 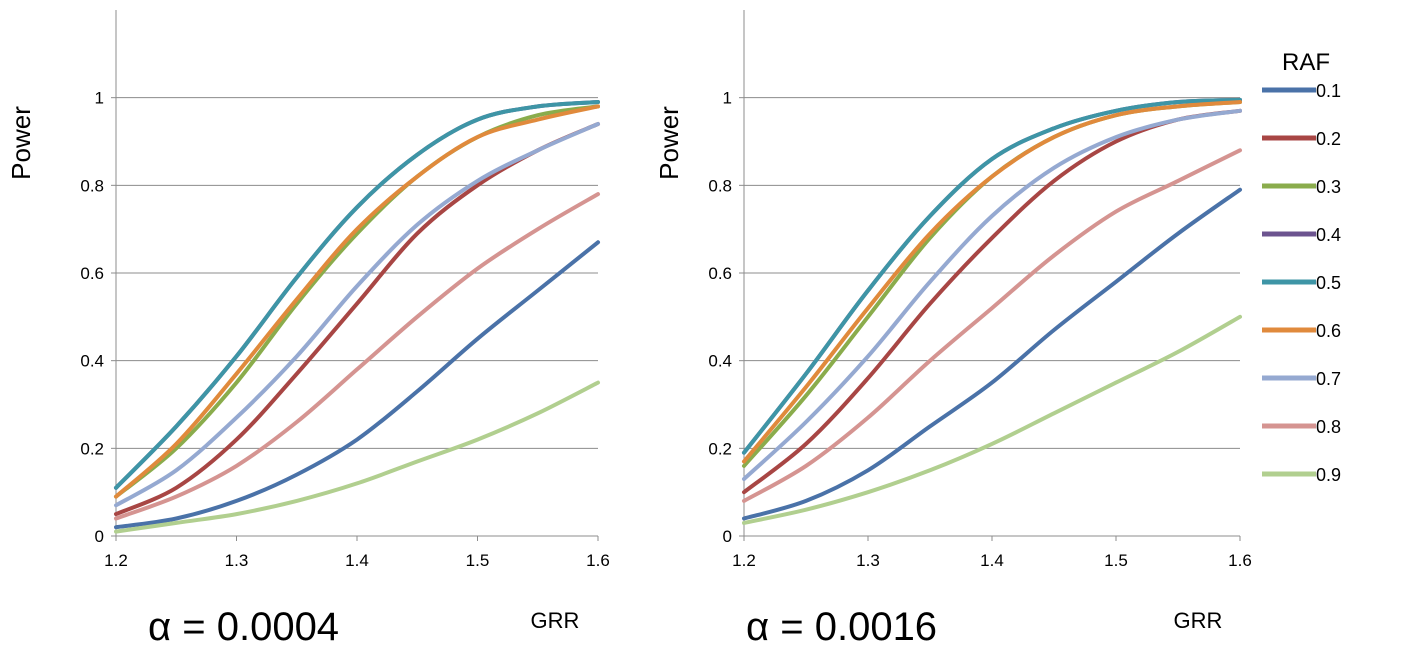 I want to click on legend-label: 0.1, so click(x=1328, y=91).